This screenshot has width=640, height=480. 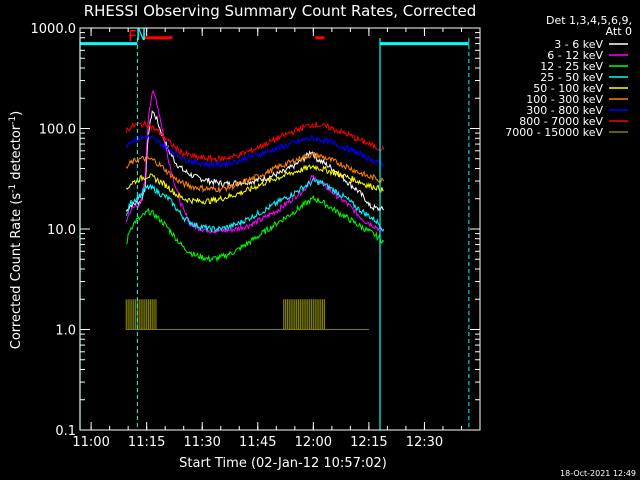 What do you see at coordinates (598, 473) in the screenshot?
I see `timestamp-text: 18-Oct-2021 12:49` at bounding box center [598, 473].